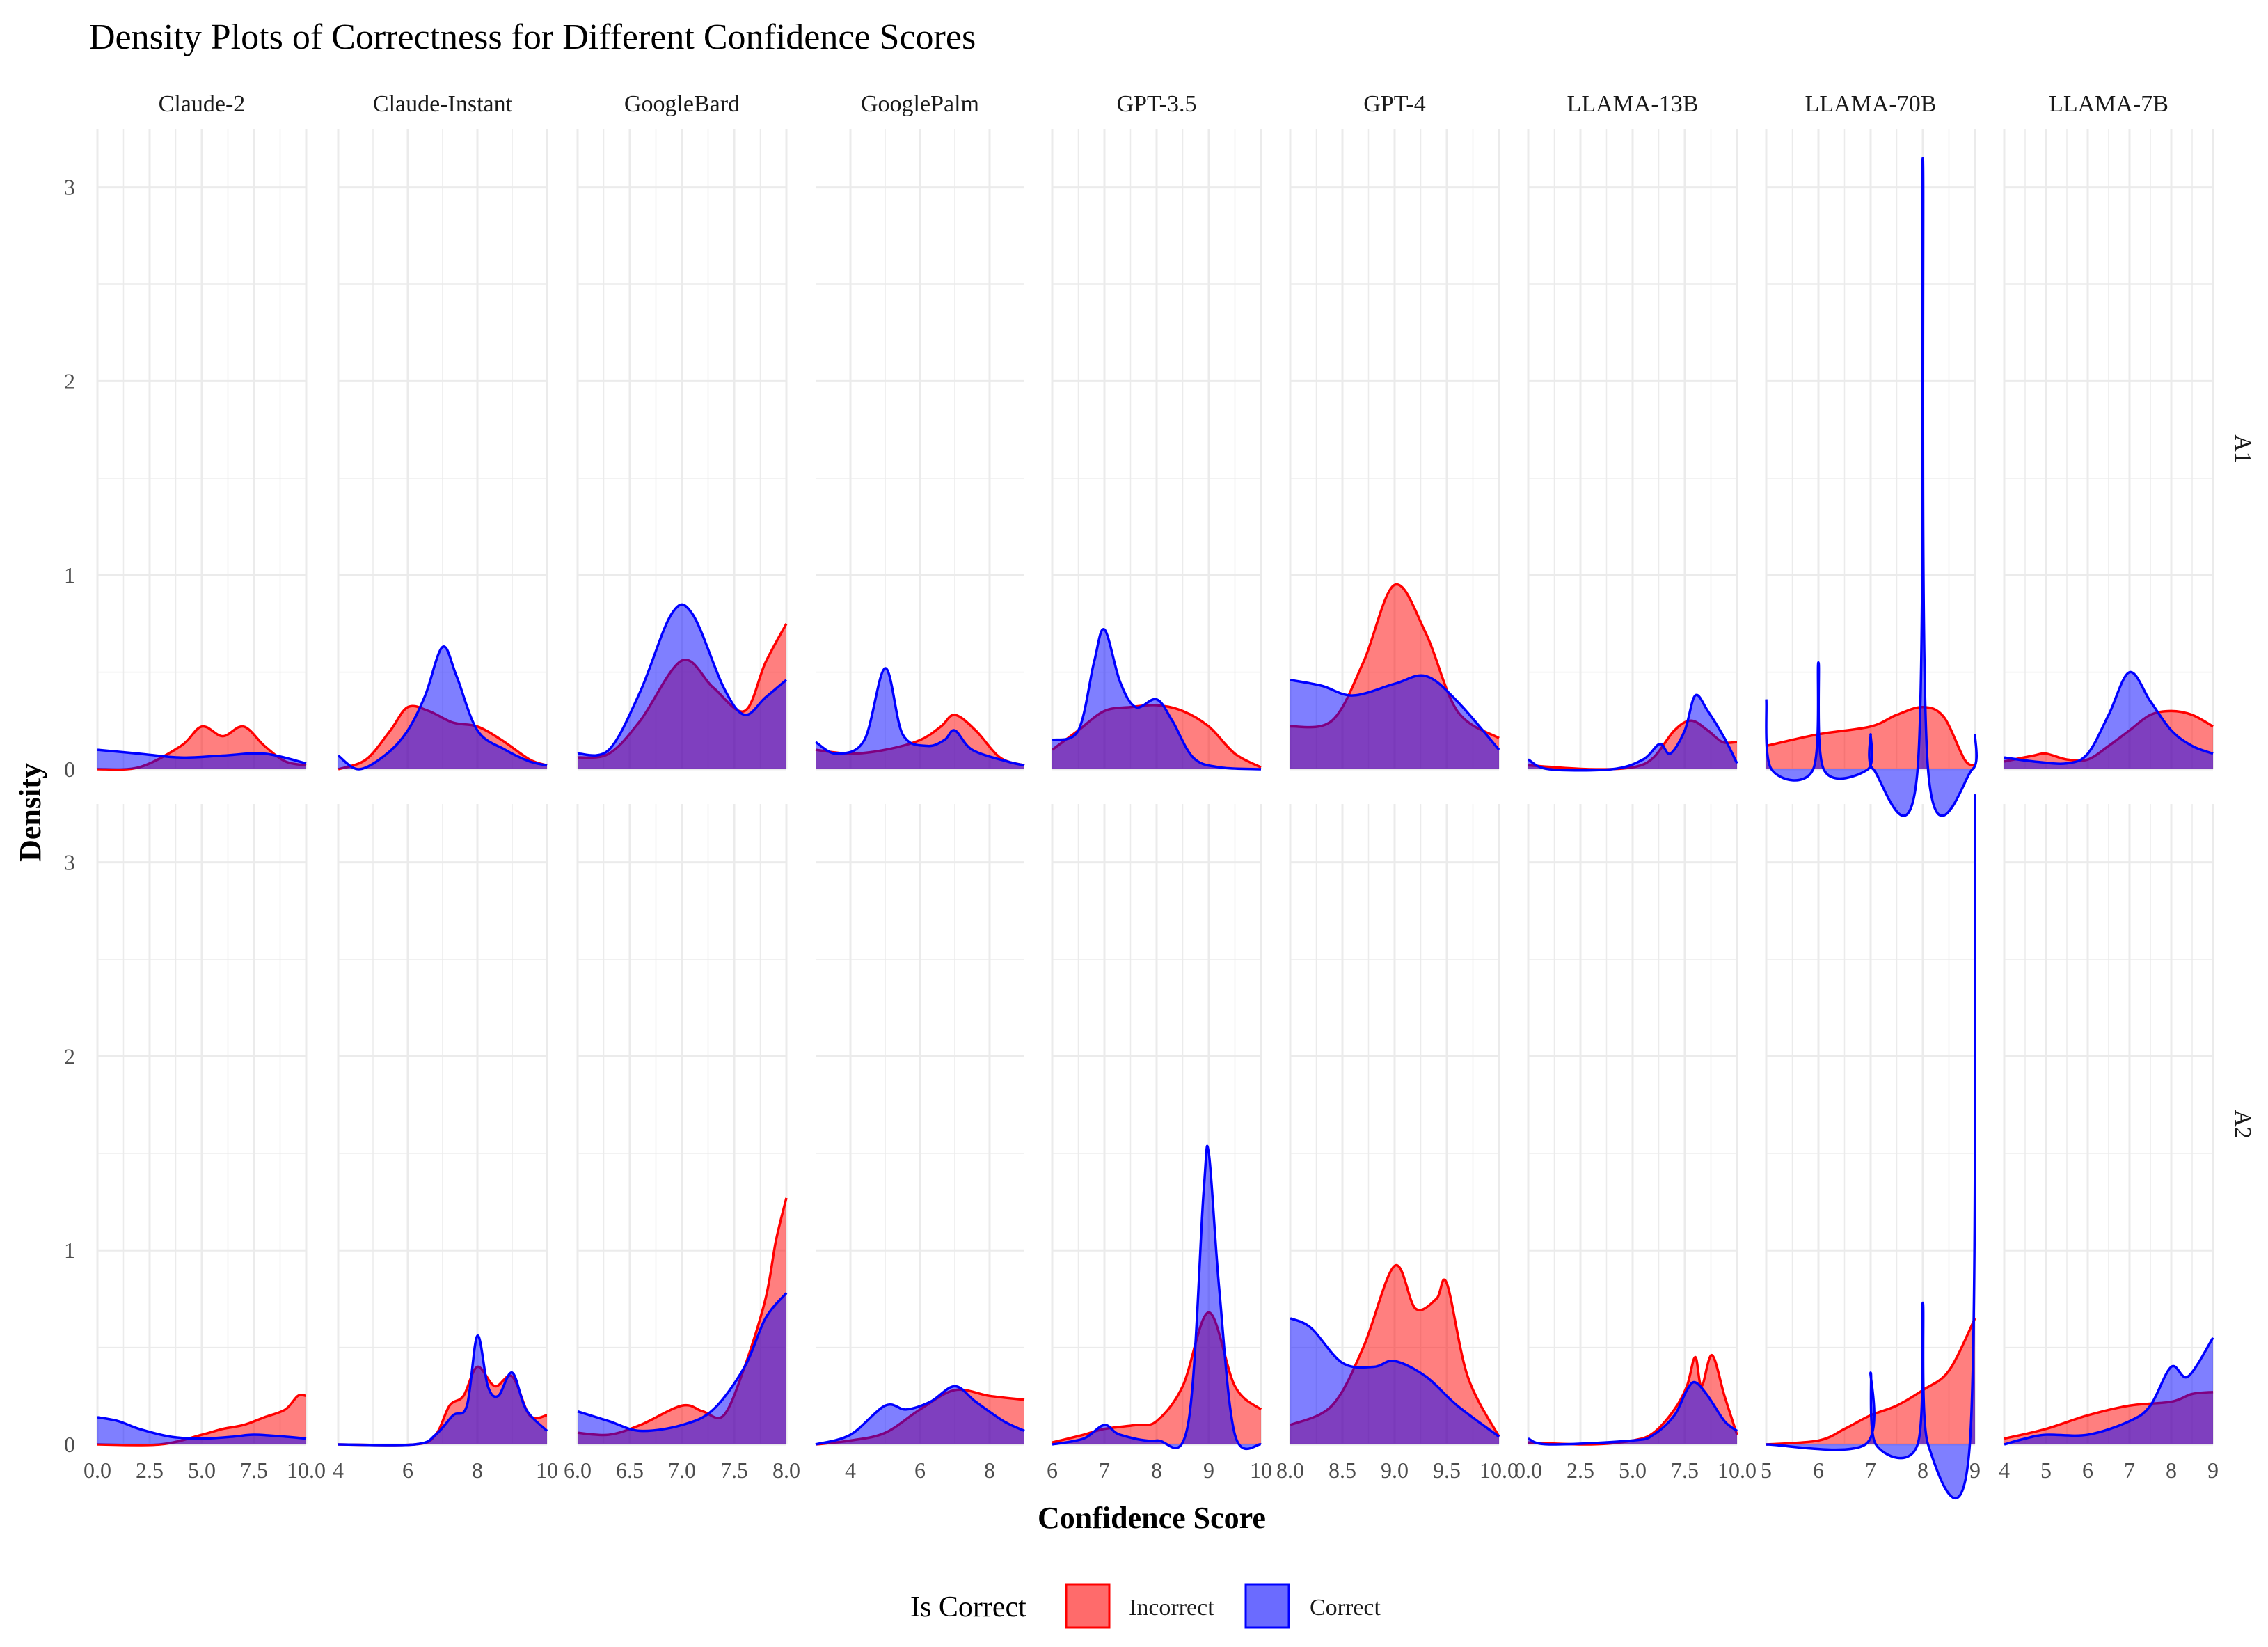 The height and width of the screenshot is (1647, 2268). Describe the element at coordinates (682, 1470) in the screenshot. I see `x-tick-label: 7.0` at that location.